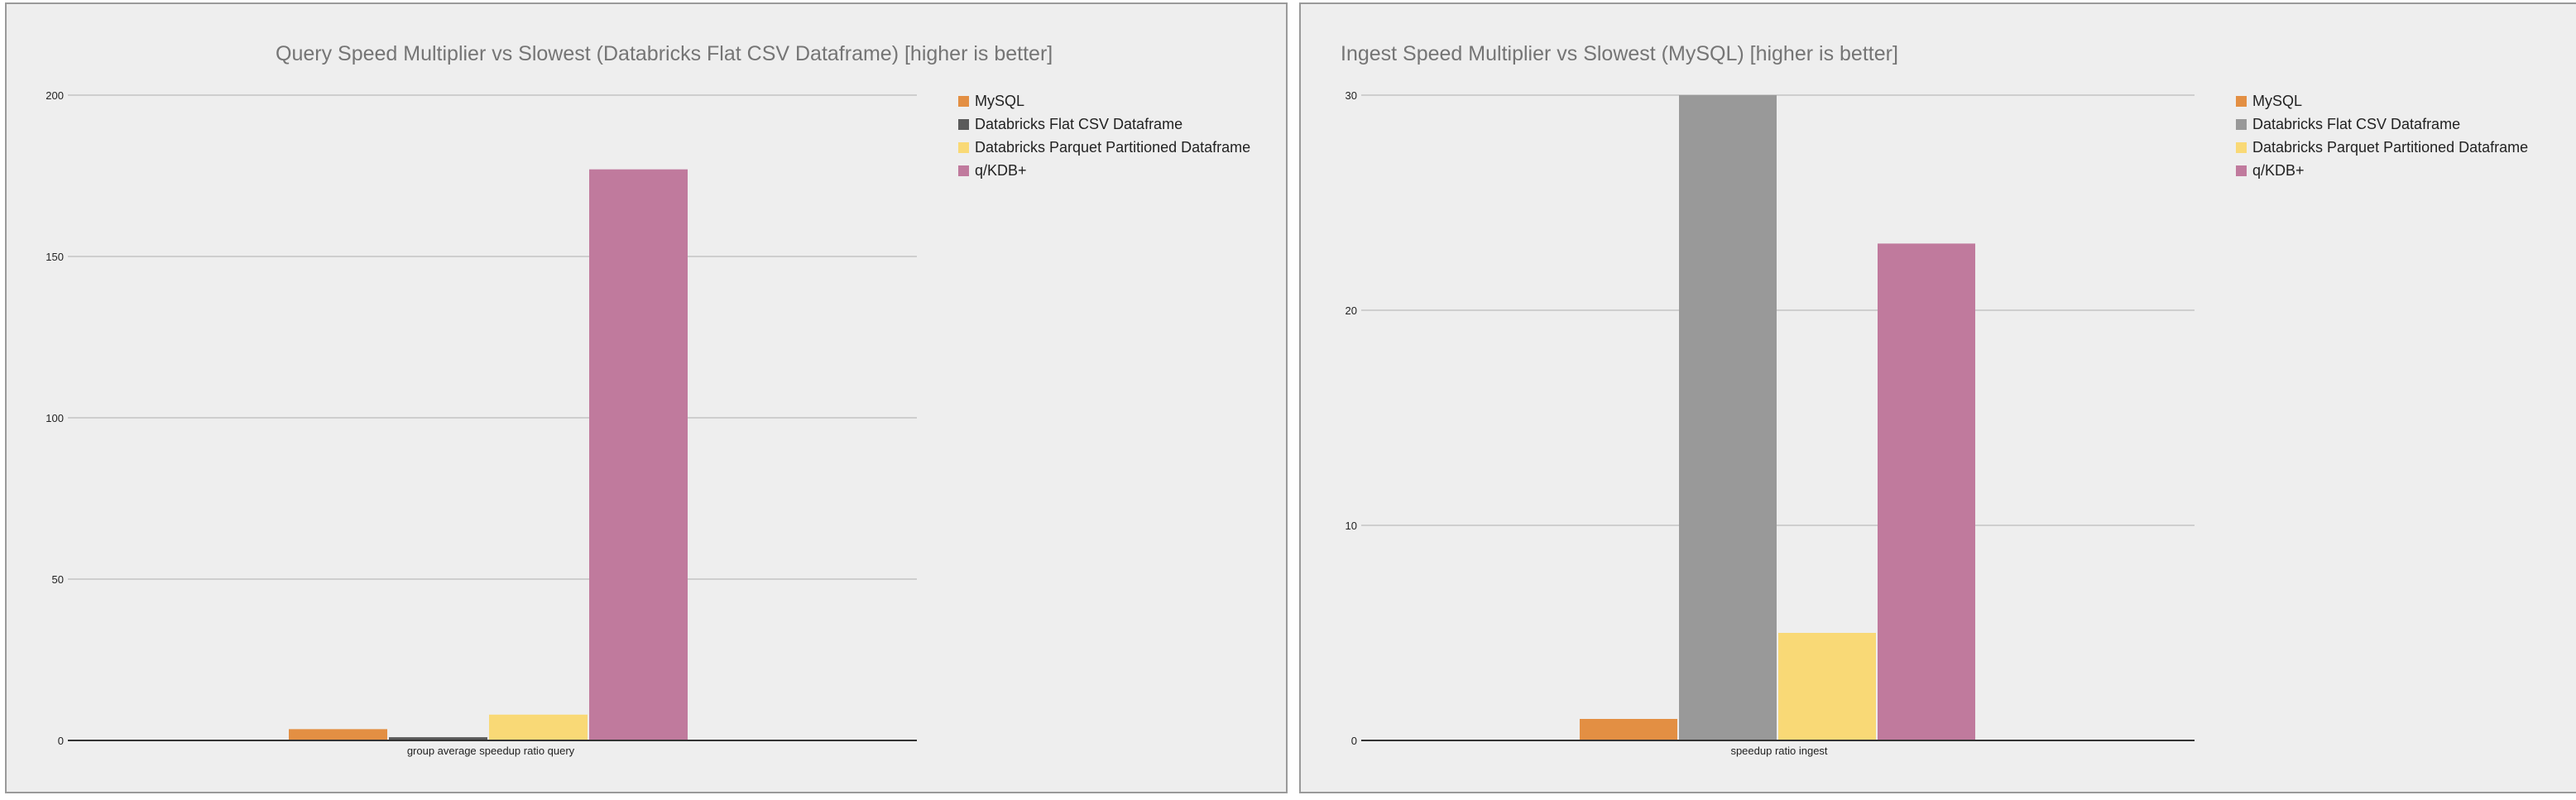 This screenshot has height=800, width=2576. I want to click on y-tick-label: 150, so click(55, 257).